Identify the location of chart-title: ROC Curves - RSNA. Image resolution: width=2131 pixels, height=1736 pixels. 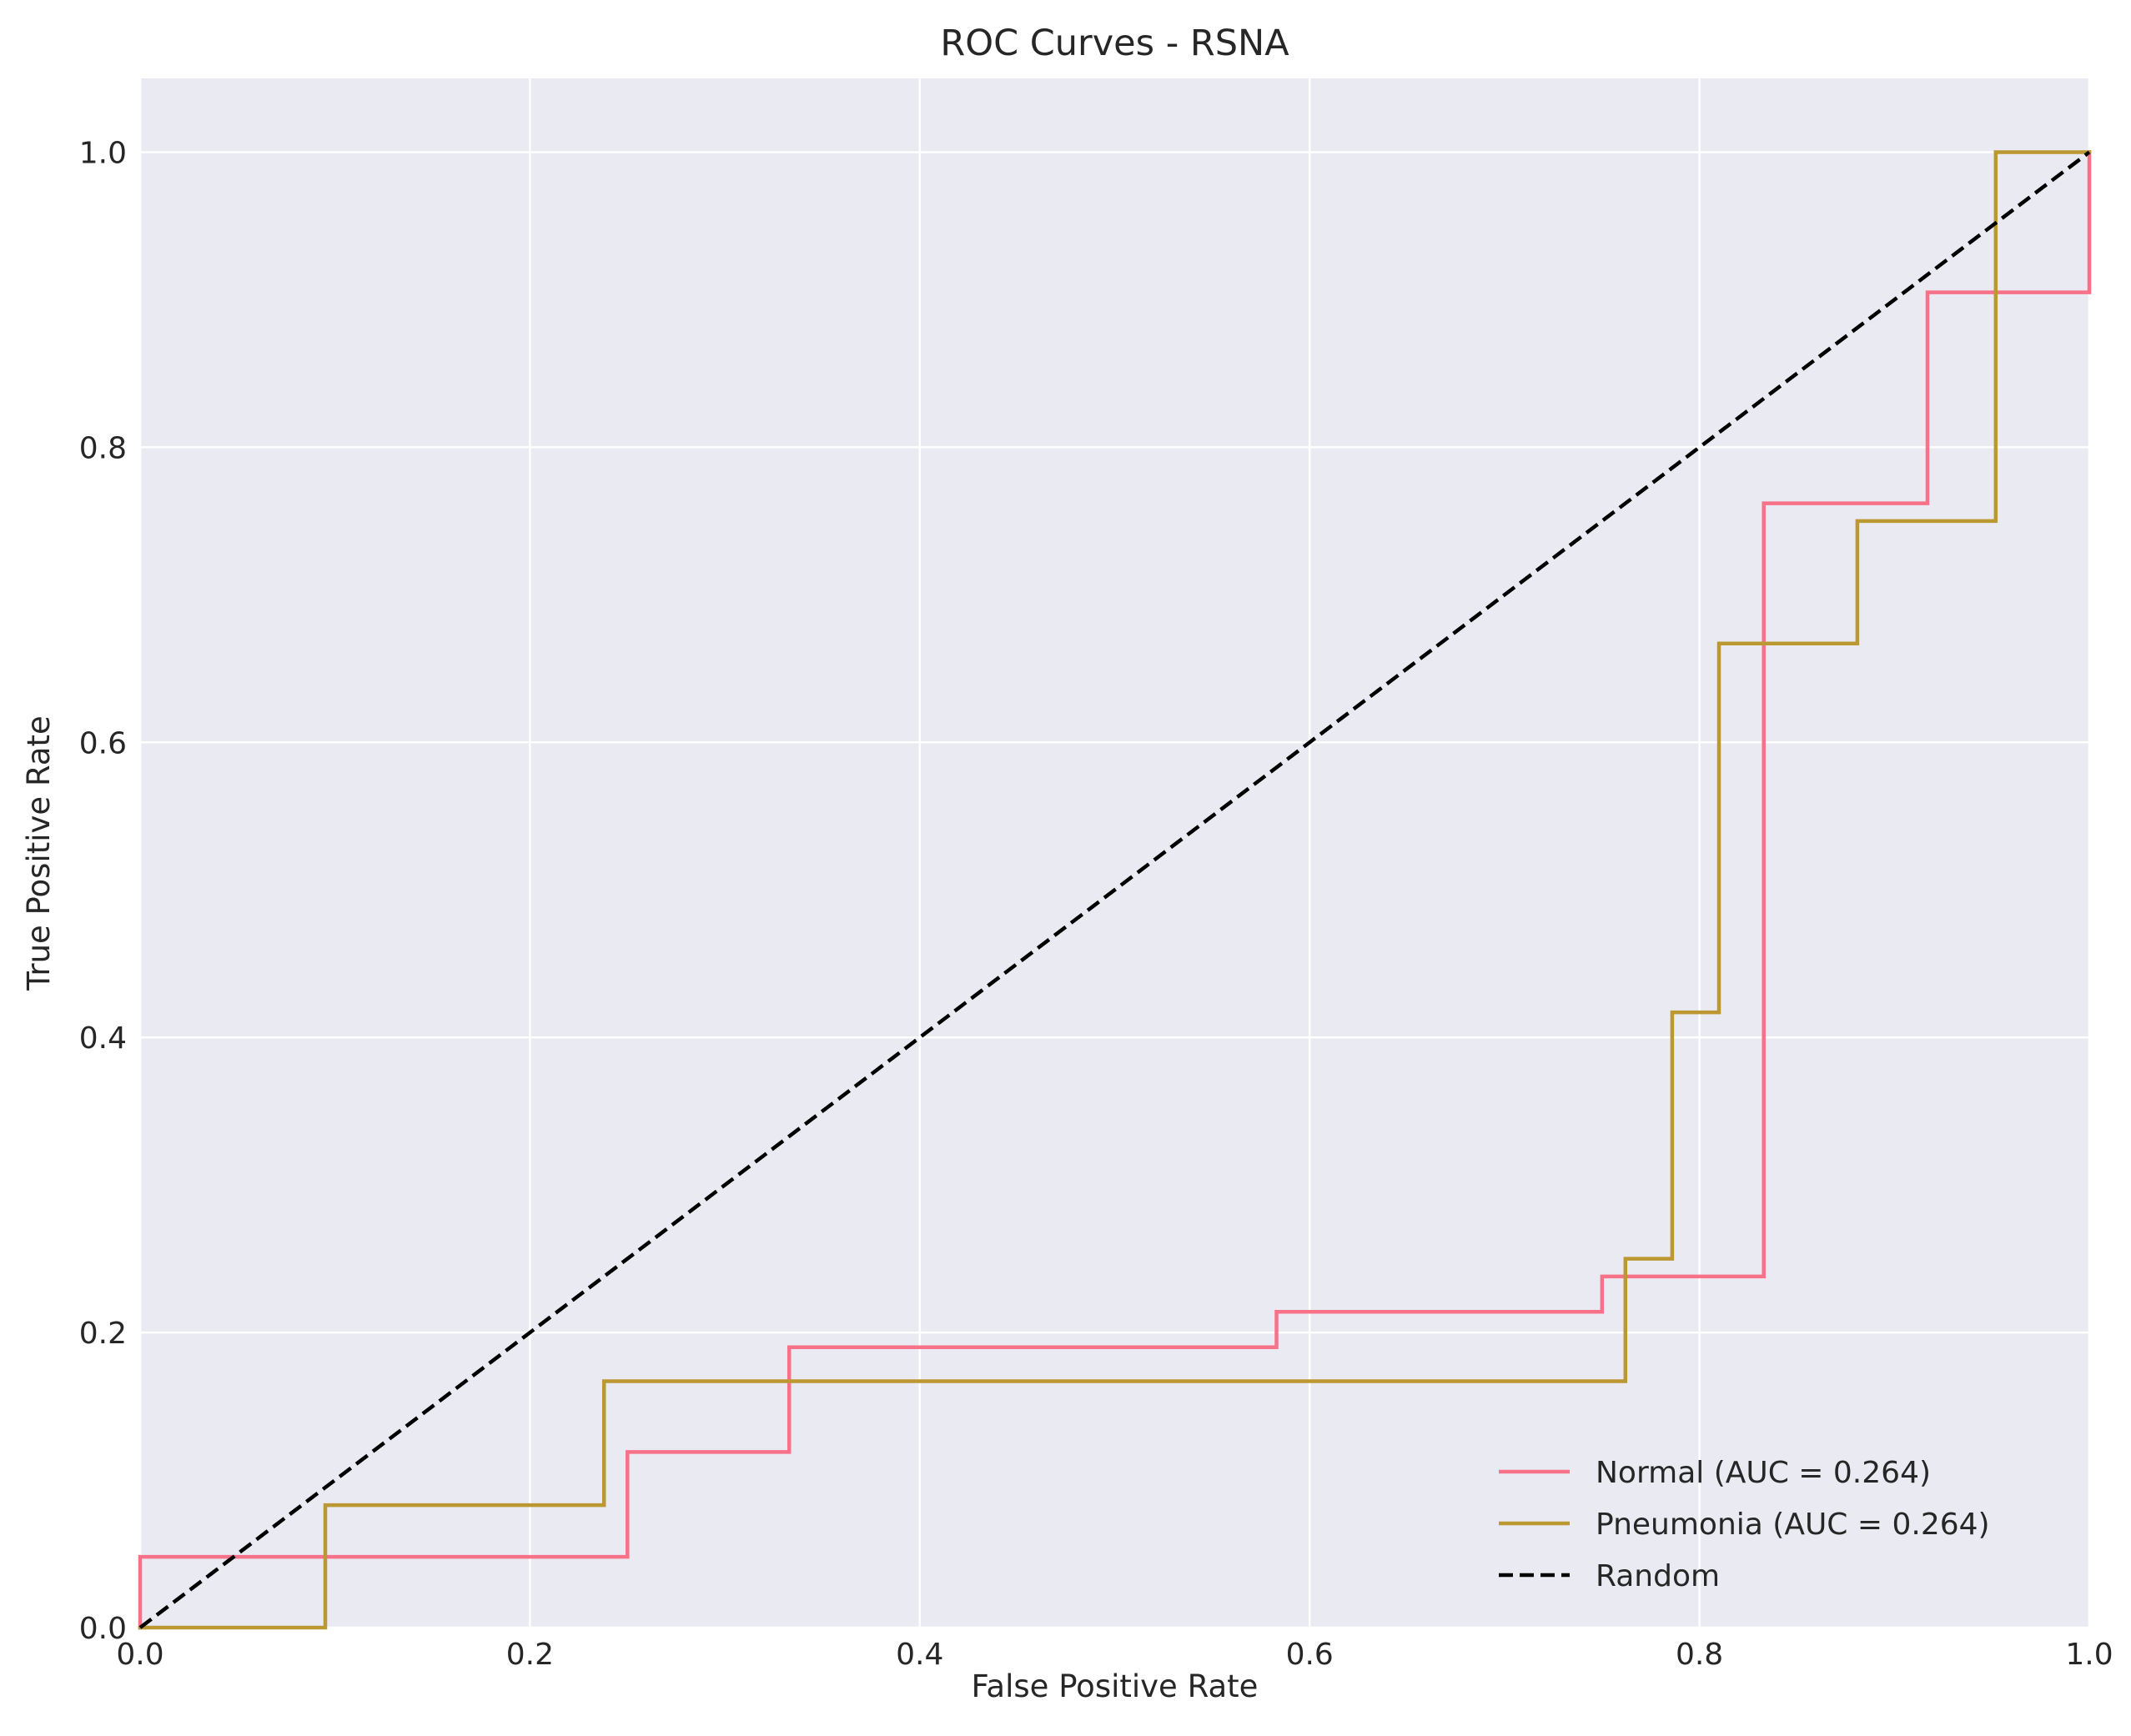
(1114, 44).